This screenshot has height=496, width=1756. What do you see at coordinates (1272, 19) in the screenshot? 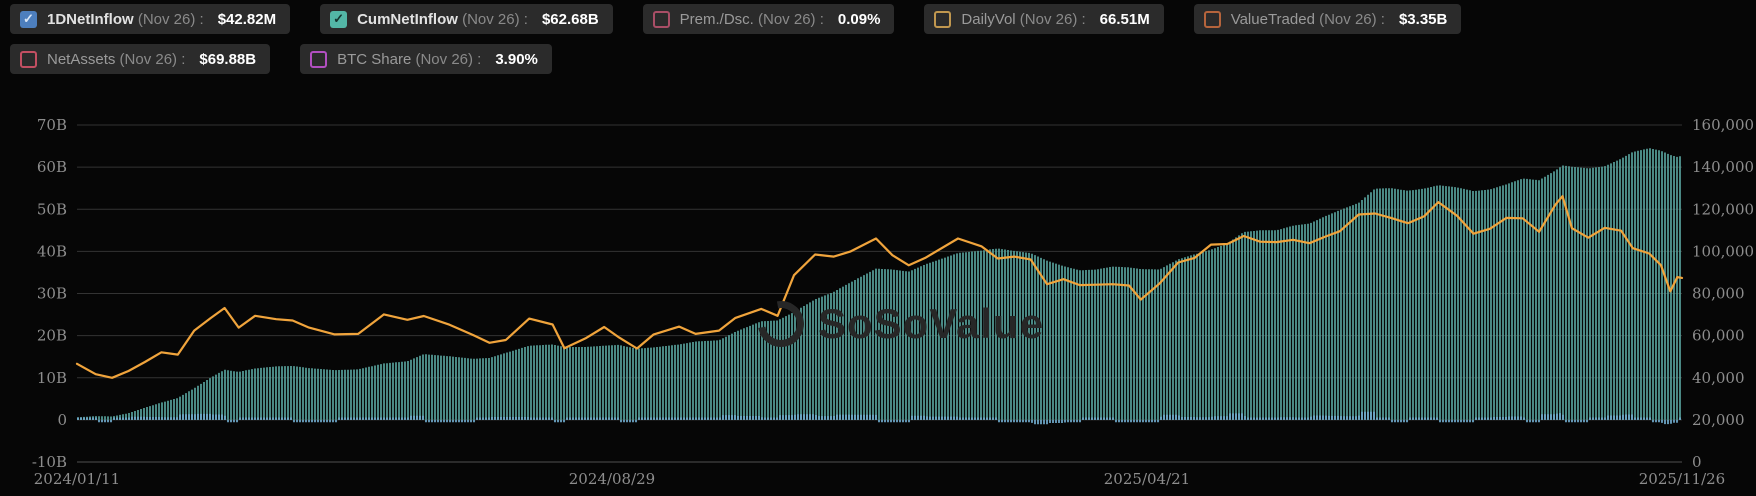
I see `series-name: ValueTraded` at bounding box center [1272, 19].